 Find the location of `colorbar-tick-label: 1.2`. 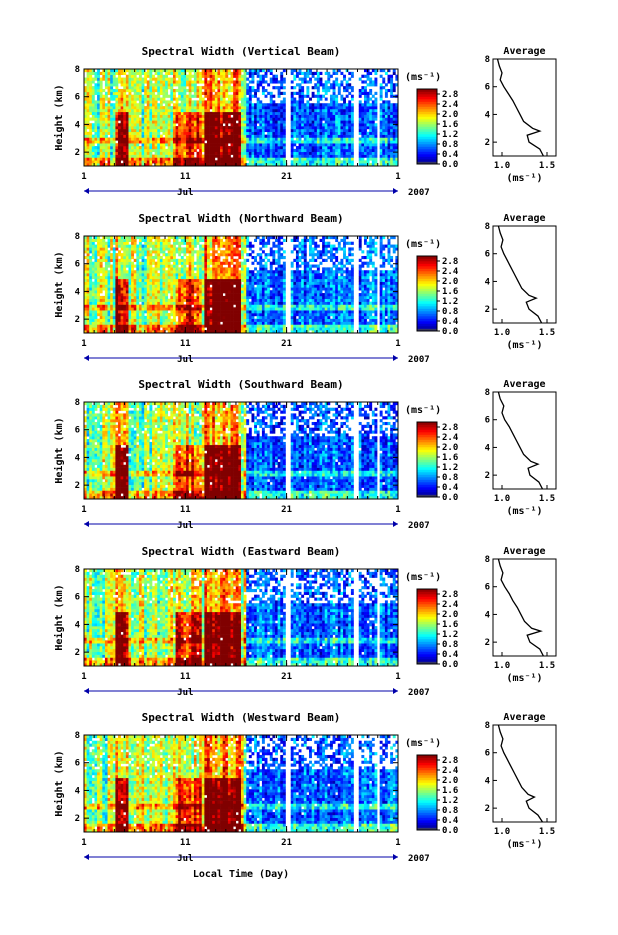

colorbar-tick-label: 1.2 is located at coordinates (450, 135).